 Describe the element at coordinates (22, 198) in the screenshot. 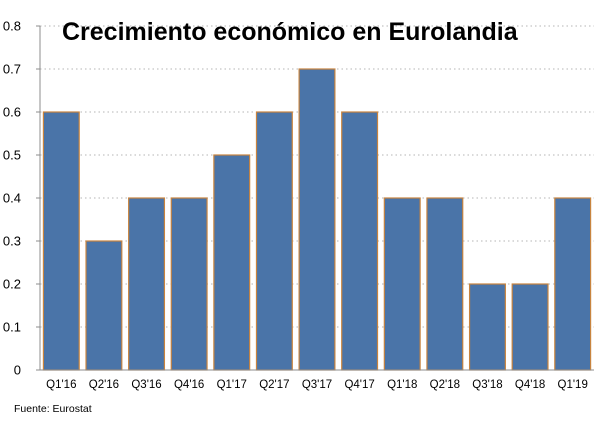

I see `y-axis: 0 0.1 0.2 0.3 0.4 0.5 0.6 0.7 0.8` at that location.